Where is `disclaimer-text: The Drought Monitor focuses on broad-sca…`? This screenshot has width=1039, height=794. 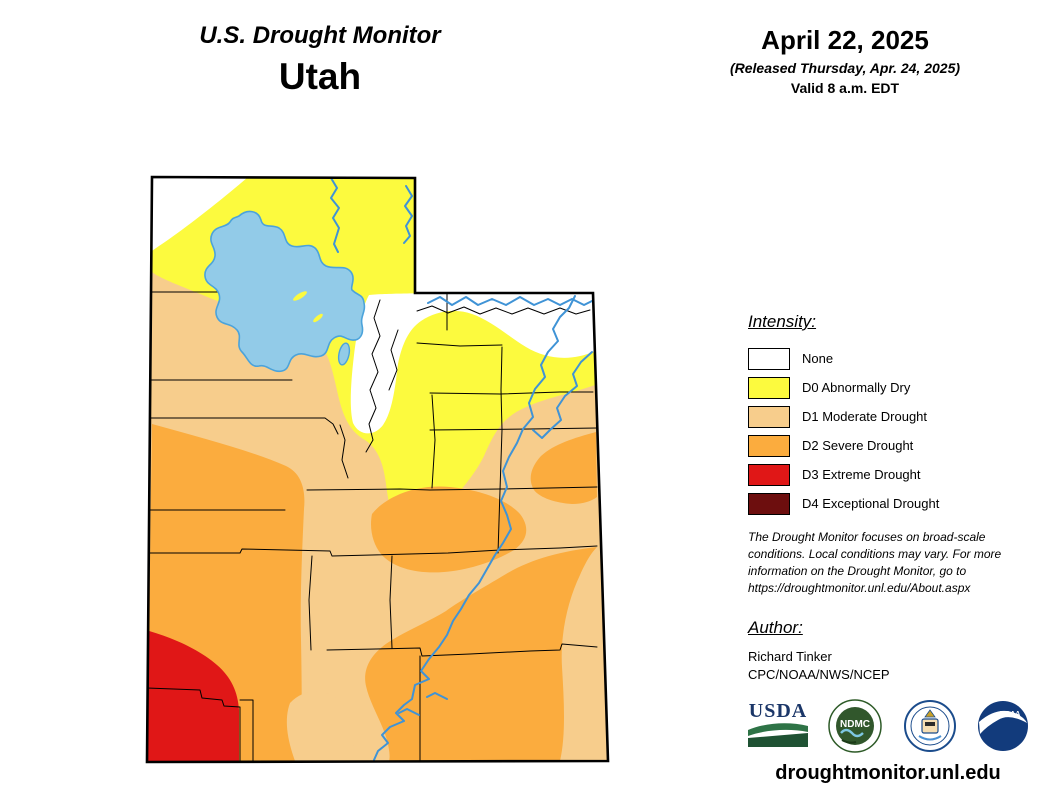 disclaimer-text: The Drought Monitor focuses on broad-sca… is located at coordinates (884, 563).